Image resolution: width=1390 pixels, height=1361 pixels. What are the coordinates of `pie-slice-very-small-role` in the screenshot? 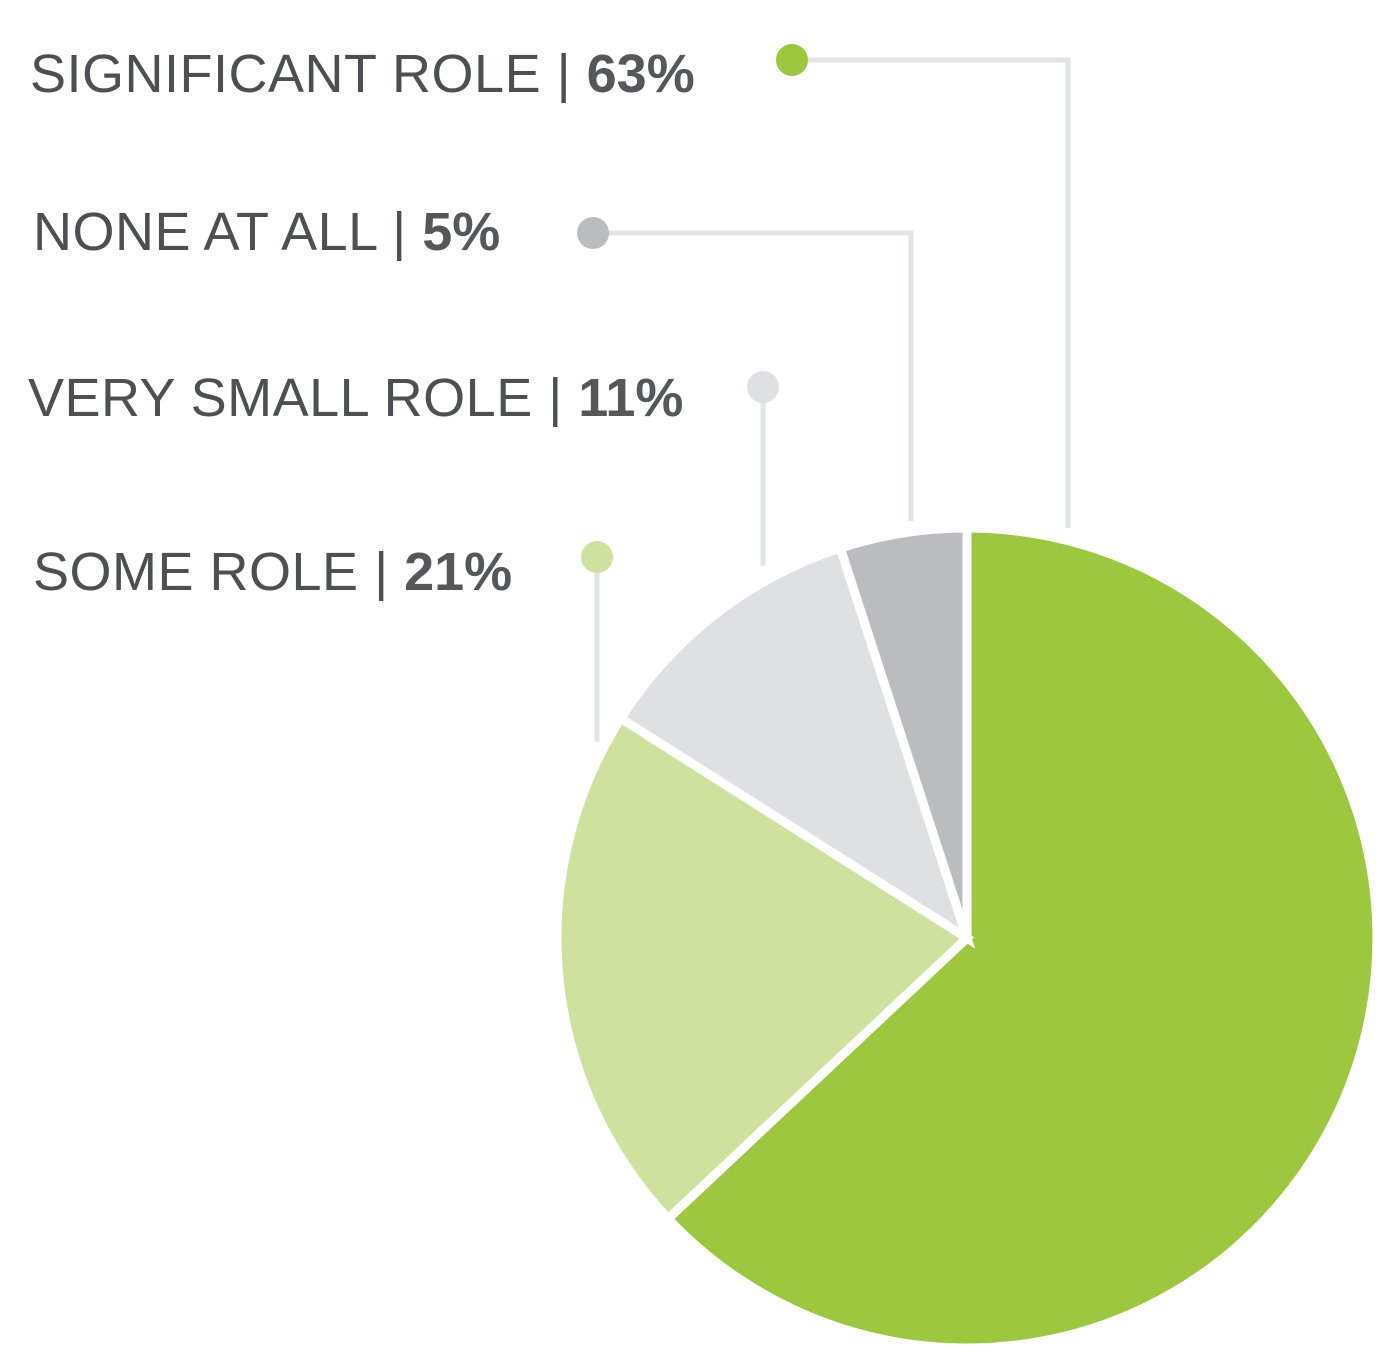 It's located at (795, 745).